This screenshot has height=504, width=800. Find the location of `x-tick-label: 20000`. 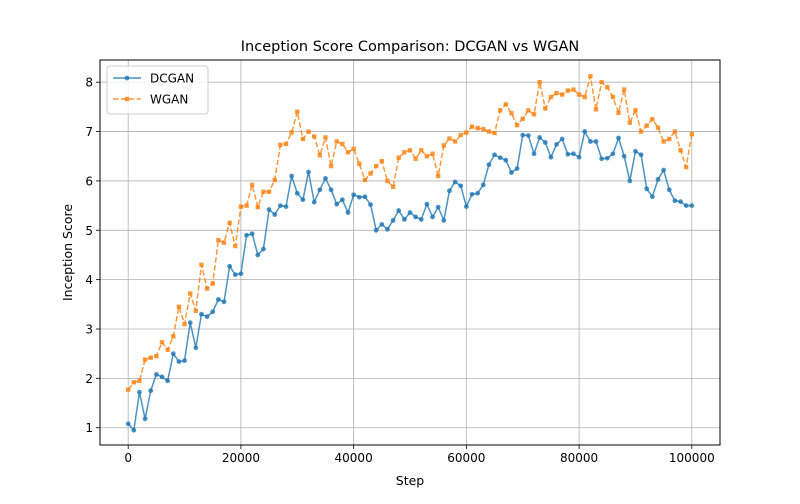

x-tick-label: 20000 is located at coordinates (241, 458).